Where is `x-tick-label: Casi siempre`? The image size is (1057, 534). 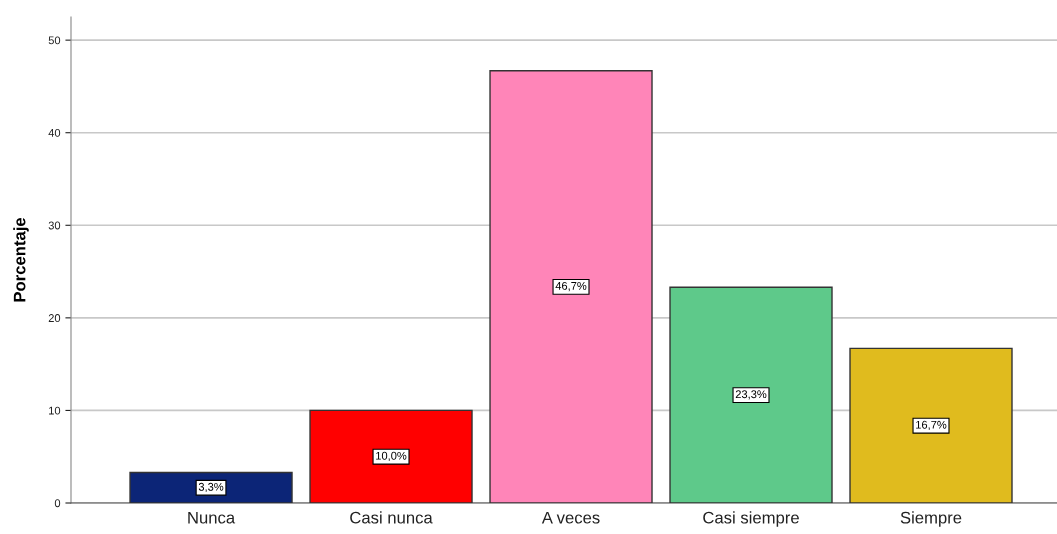 x-tick-label: Casi siempre is located at coordinates (751, 519).